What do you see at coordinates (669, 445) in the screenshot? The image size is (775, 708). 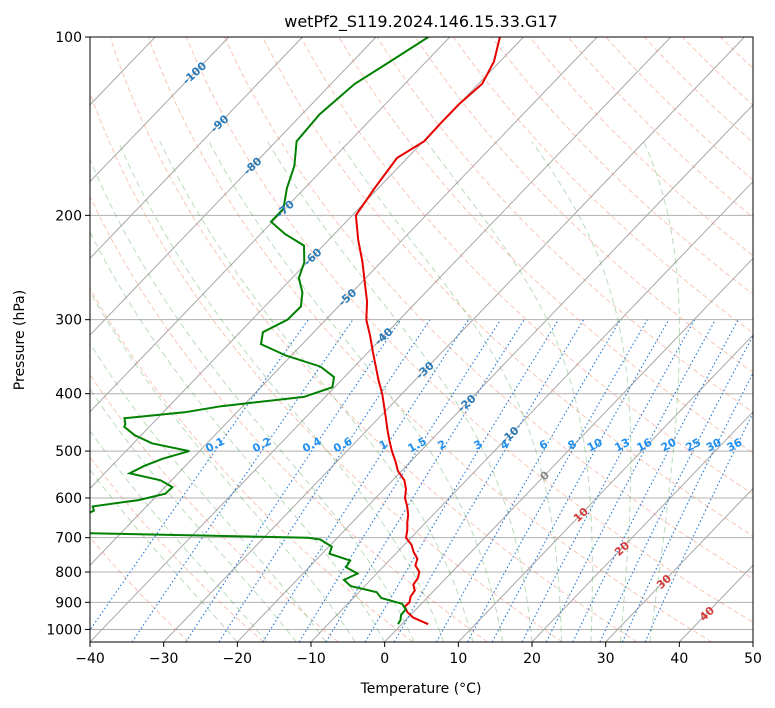 I see `mixing-ratio-label: 20` at bounding box center [669, 445].